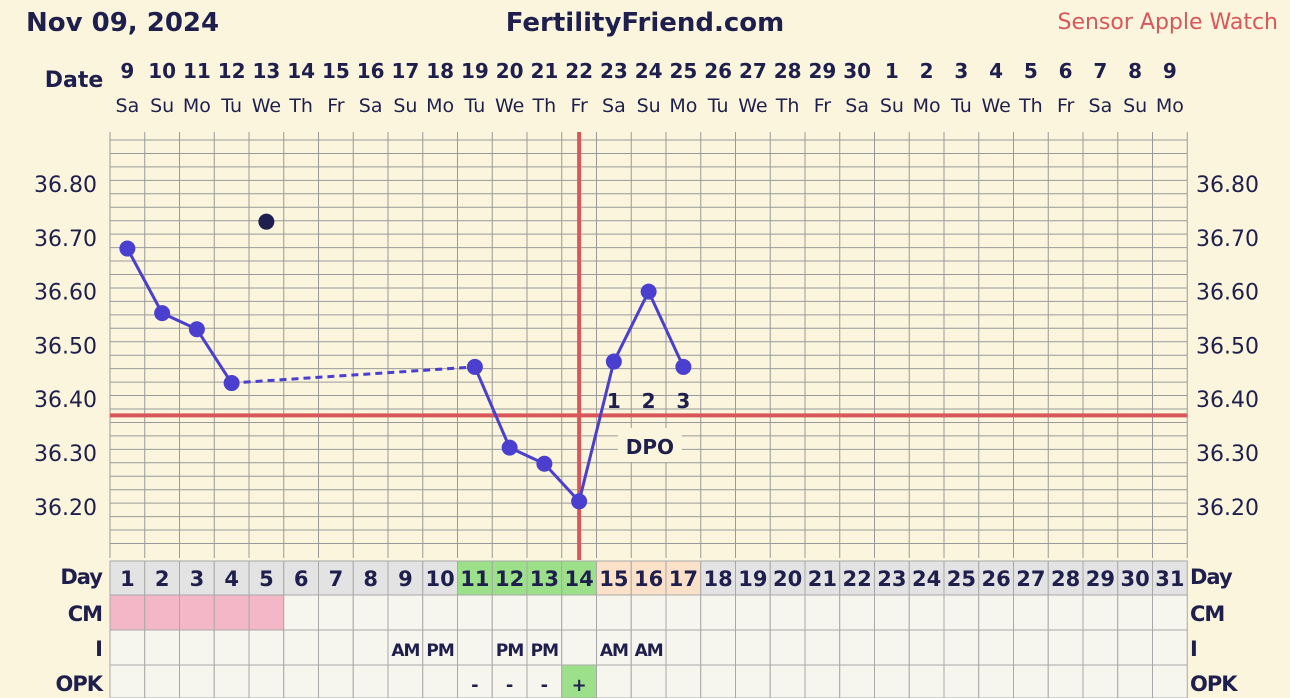  Describe the element at coordinates (197, 579) in the screenshot. I see `cycle-day-number: 3` at that location.